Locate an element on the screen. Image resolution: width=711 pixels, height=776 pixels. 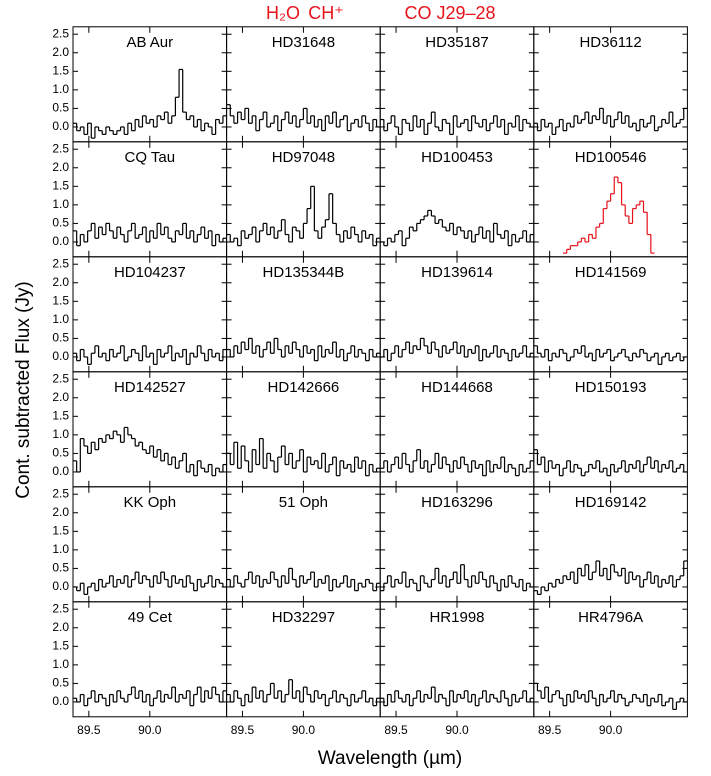
panel-title: HD32297 is located at coordinates (303, 617).